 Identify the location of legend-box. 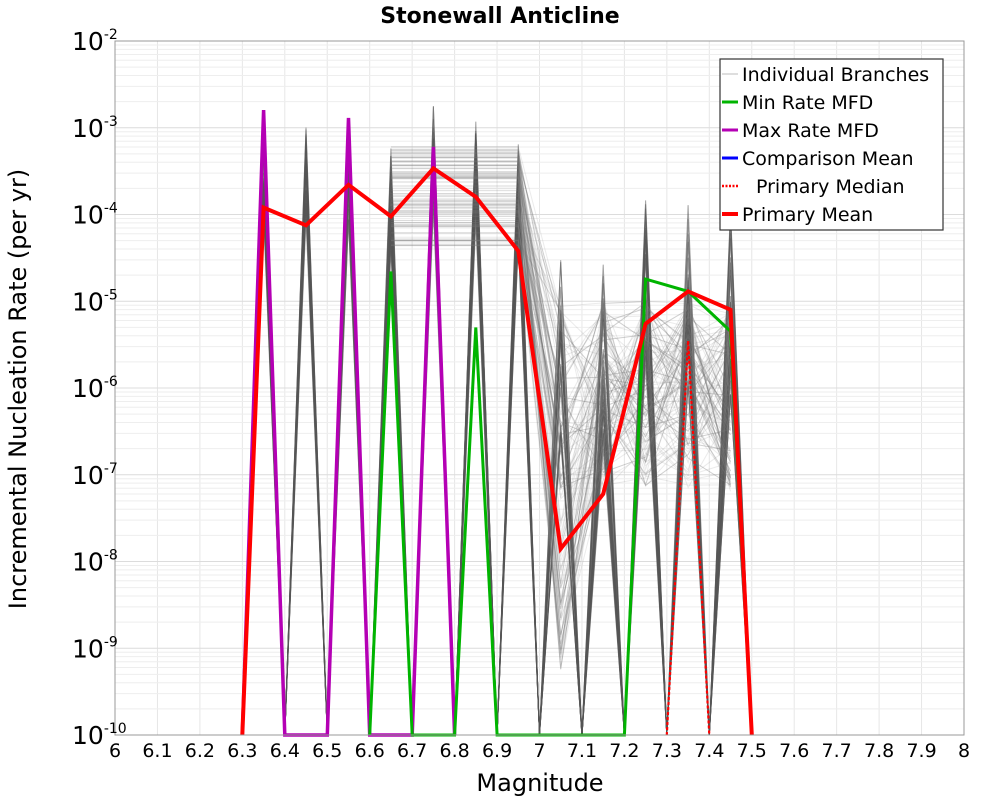
(831, 144).